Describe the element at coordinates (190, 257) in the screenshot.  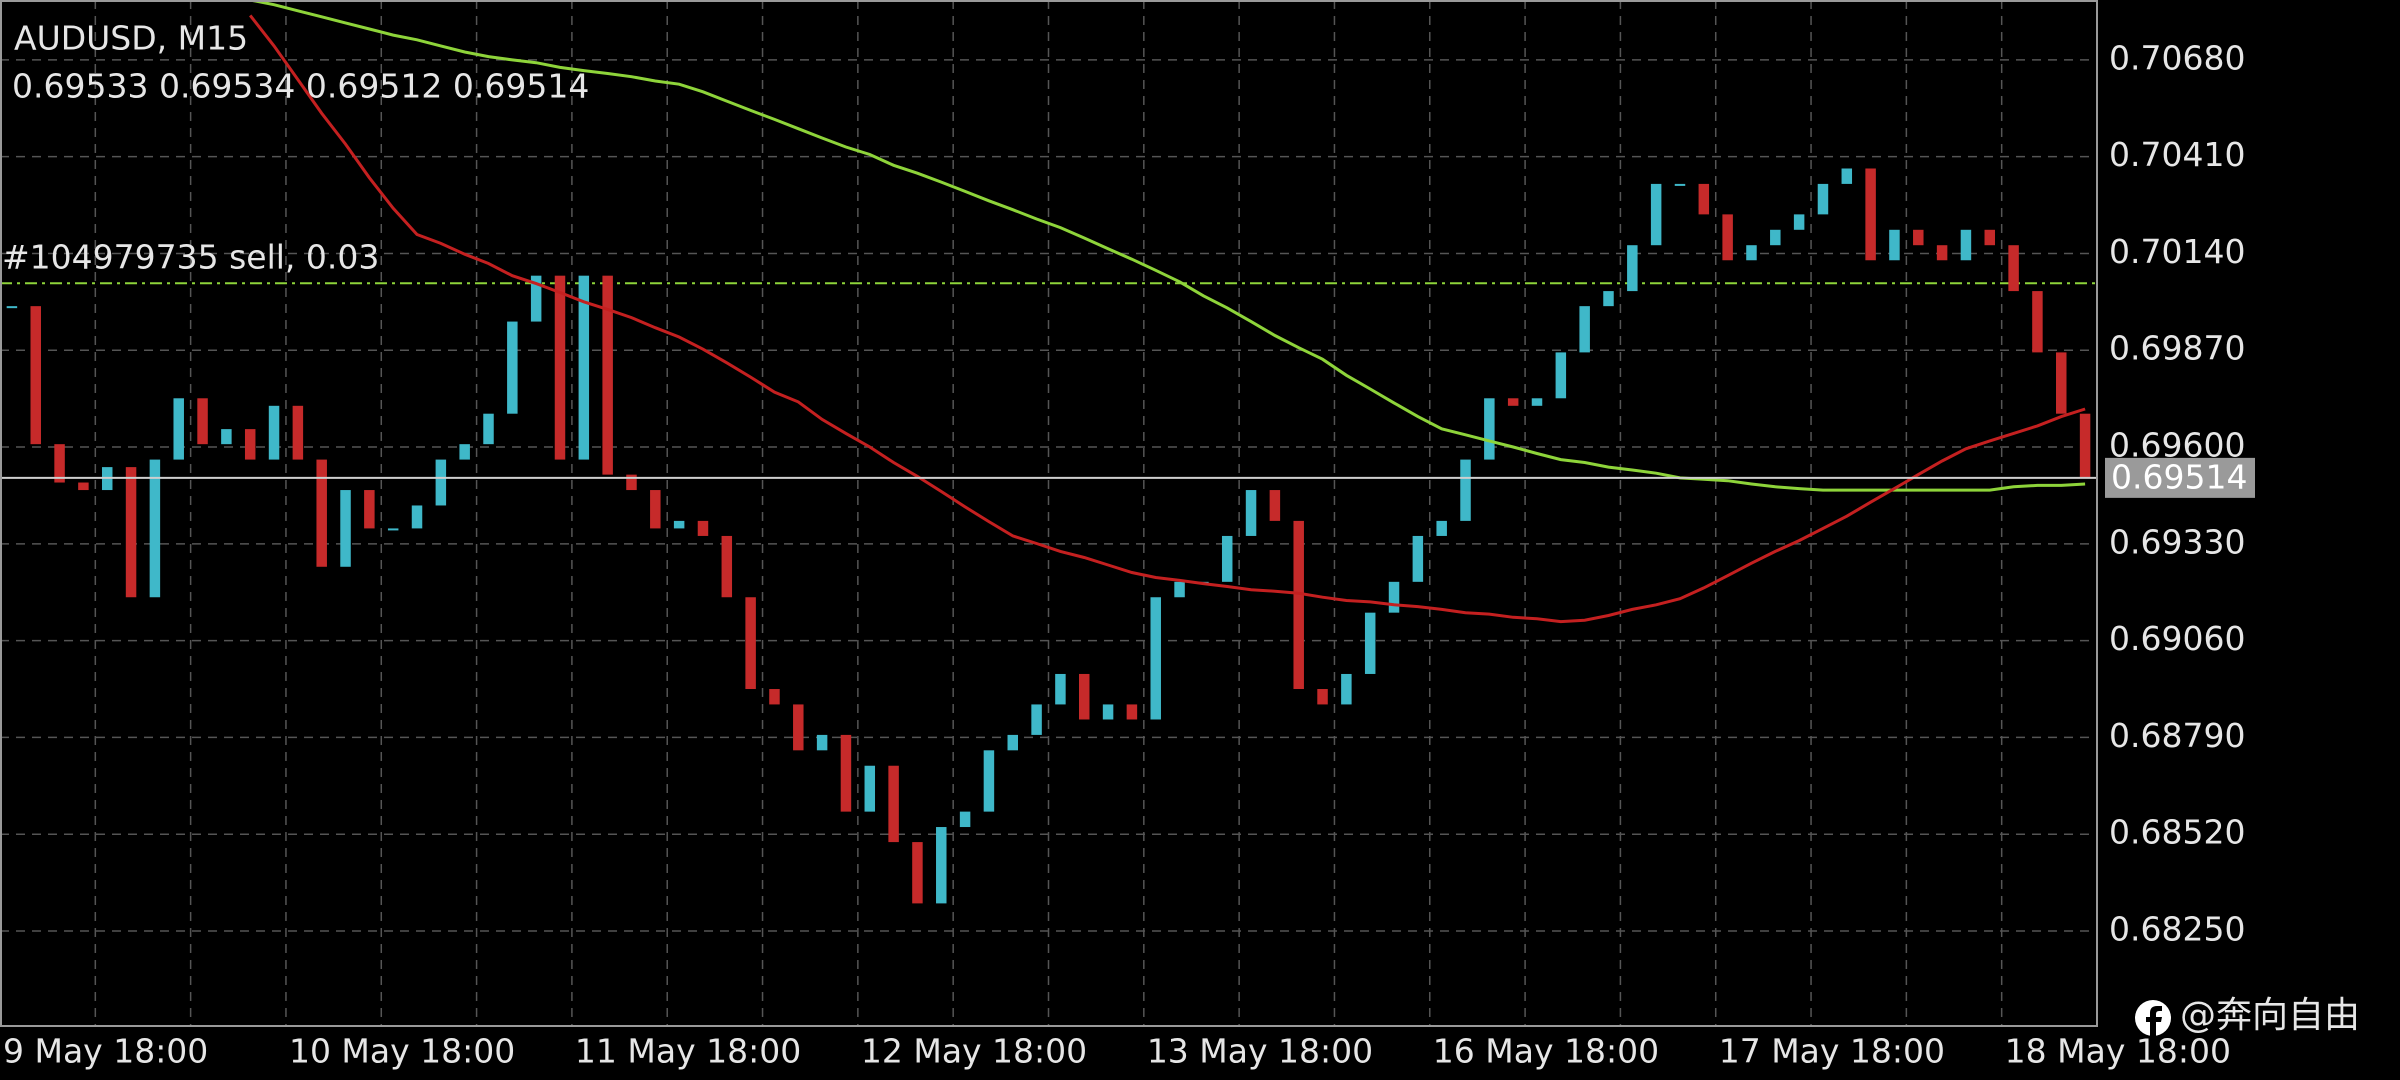
I see `order-label: #104979735 sell, 0.03` at that location.